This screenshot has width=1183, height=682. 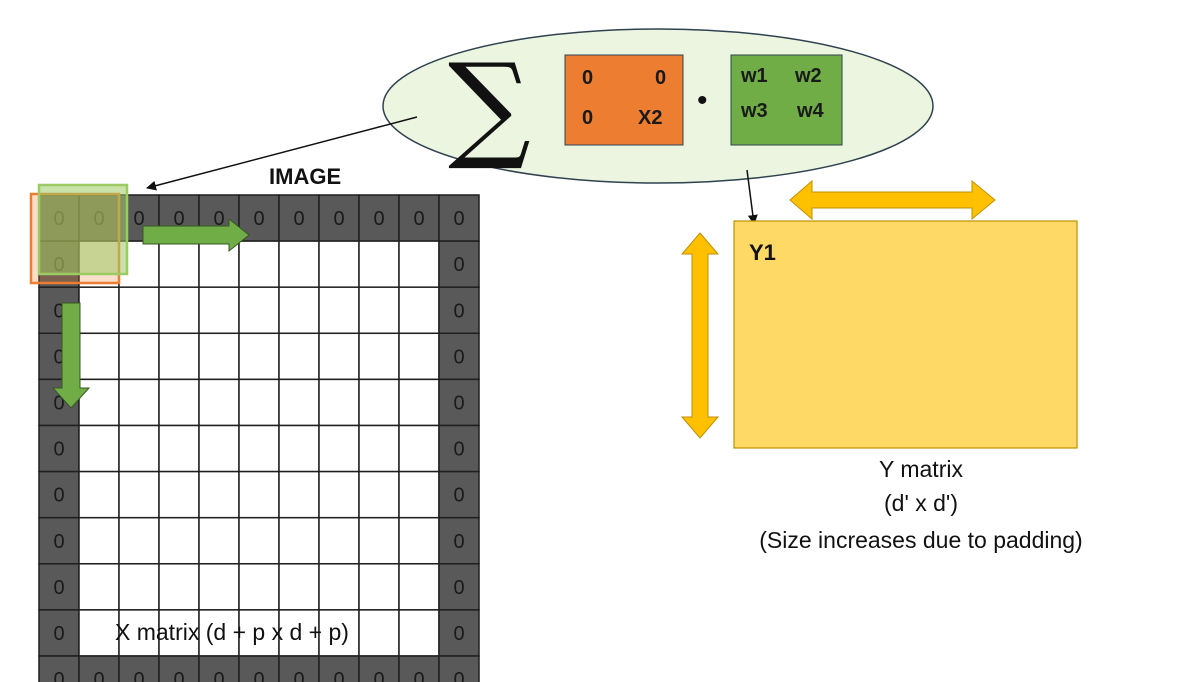 I want to click on y-matrix: Y1, so click(x=905, y=334).